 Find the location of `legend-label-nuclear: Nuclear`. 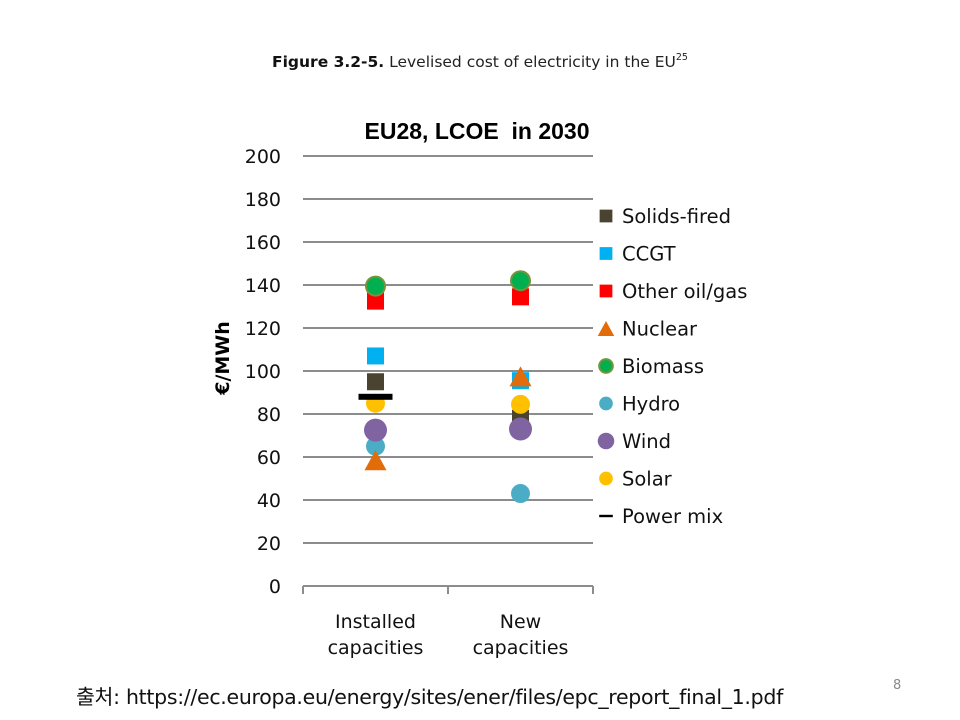

legend-label-nuclear: Nuclear is located at coordinates (660, 329).